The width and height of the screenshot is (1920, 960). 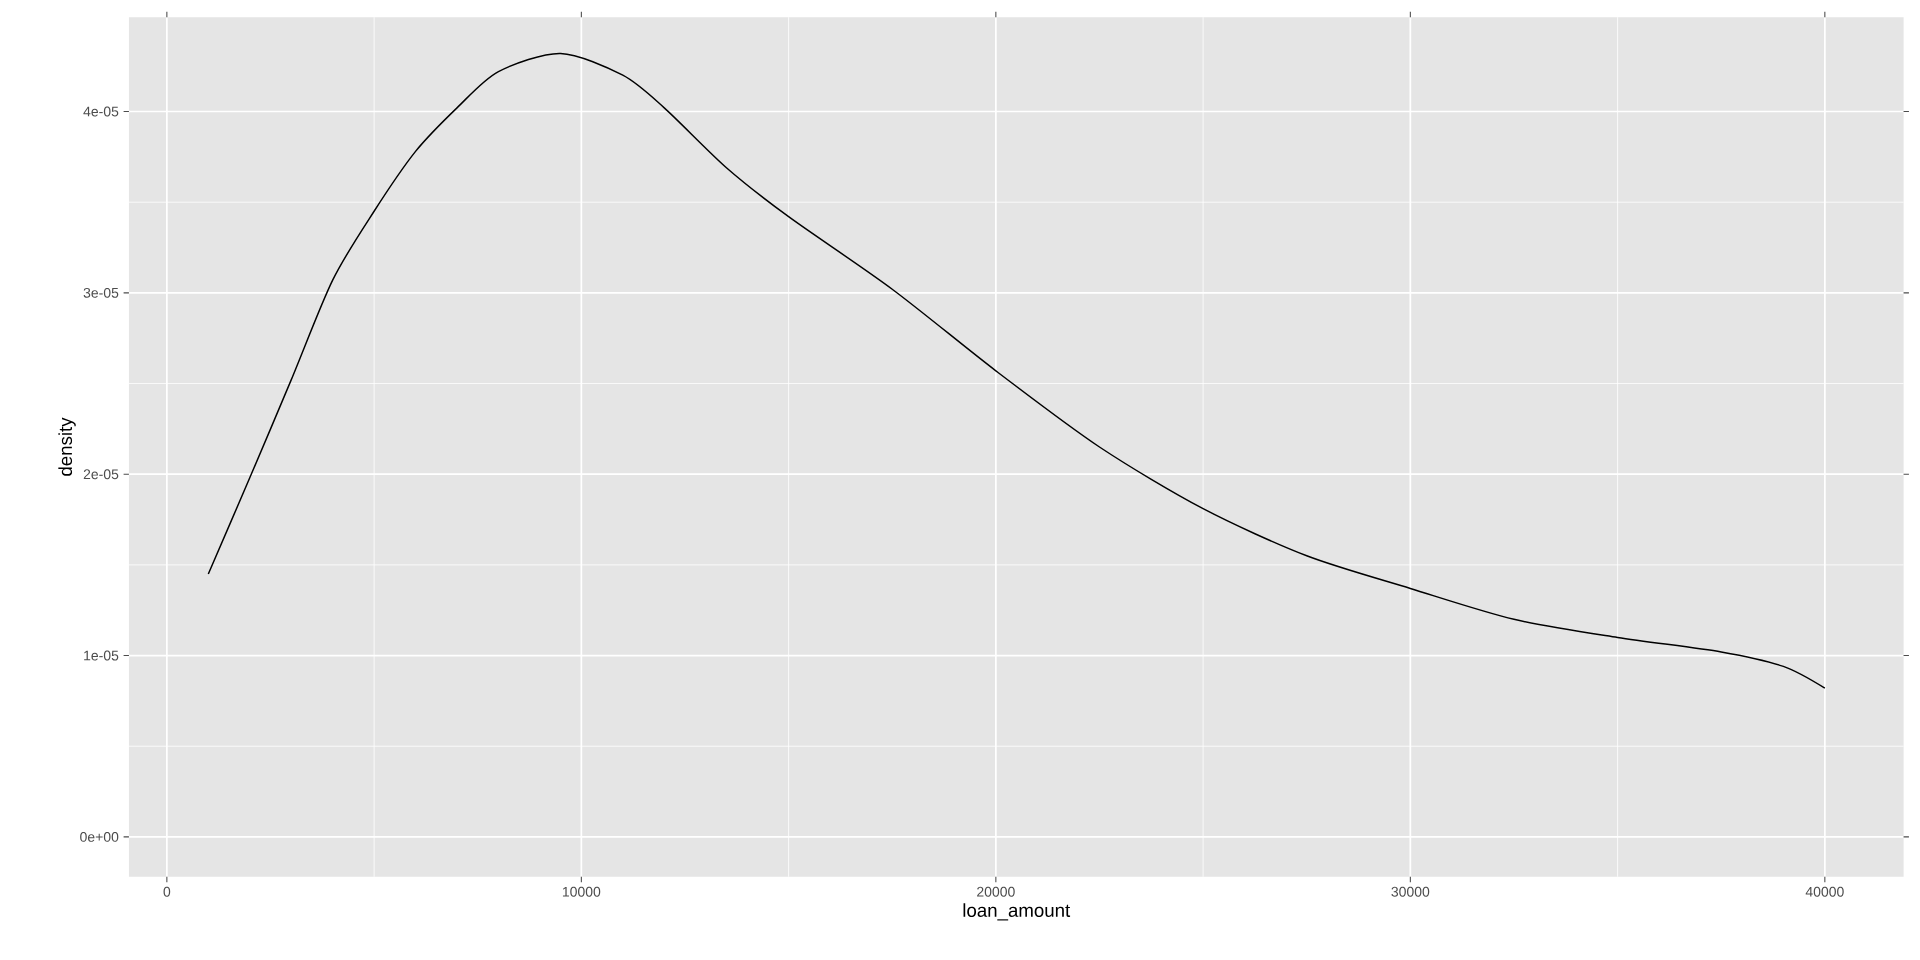 I want to click on x-axis-title: loan_amount, so click(x=1017, y=912).